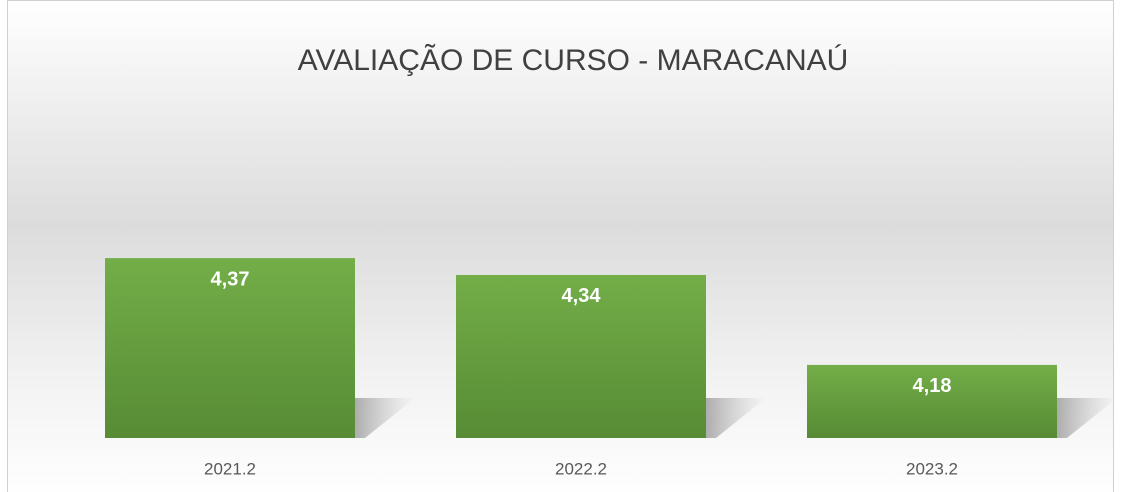 Image resolution: width=1121 pixels, height=492 pixels. What do you see at coordinates (230, 468) in the screenshot?
I see `x-tick-label: 2021.2` at bounding box center [230, 468].